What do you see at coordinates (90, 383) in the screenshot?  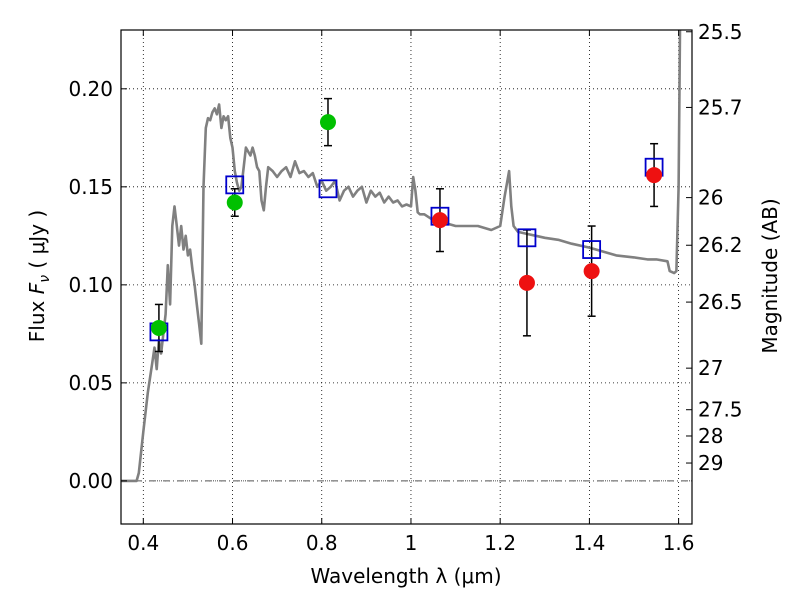 I see `y-tick-label: 0.05` at bounding box center [90, 383].